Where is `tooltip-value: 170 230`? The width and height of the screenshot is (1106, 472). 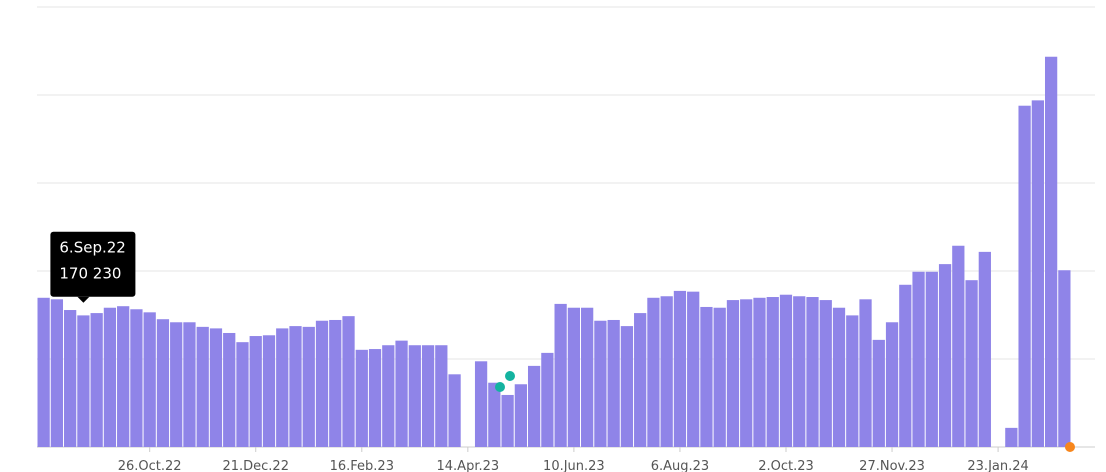
tooltip-value: 170 230 is located at coordinates (90, 274).